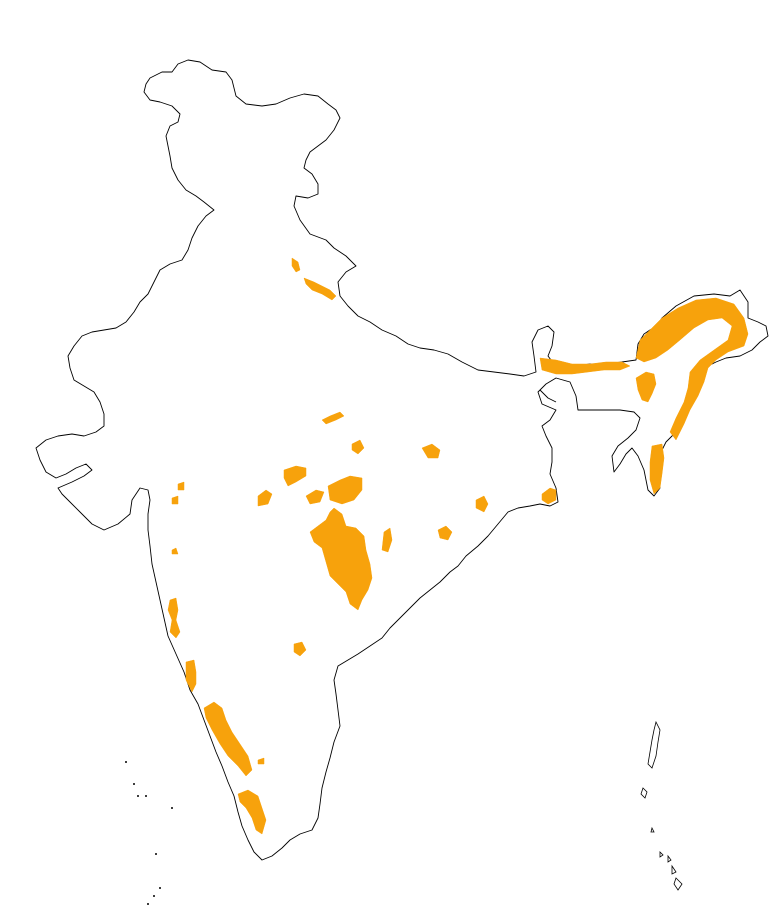  I want to click on lakshadweep-islands, so click(149, 833).